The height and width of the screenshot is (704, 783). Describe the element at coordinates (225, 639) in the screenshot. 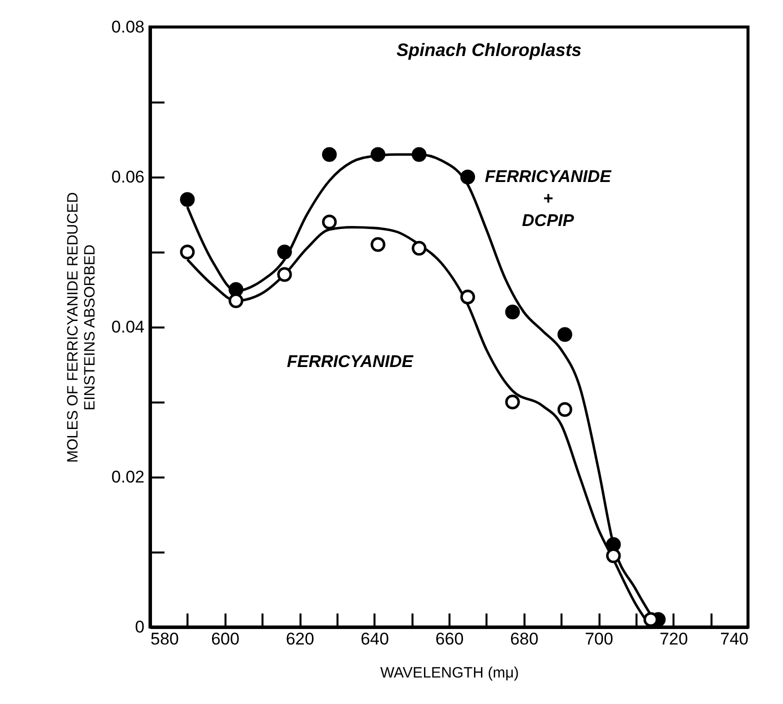

I see `x-tick-label: 600` at that location.